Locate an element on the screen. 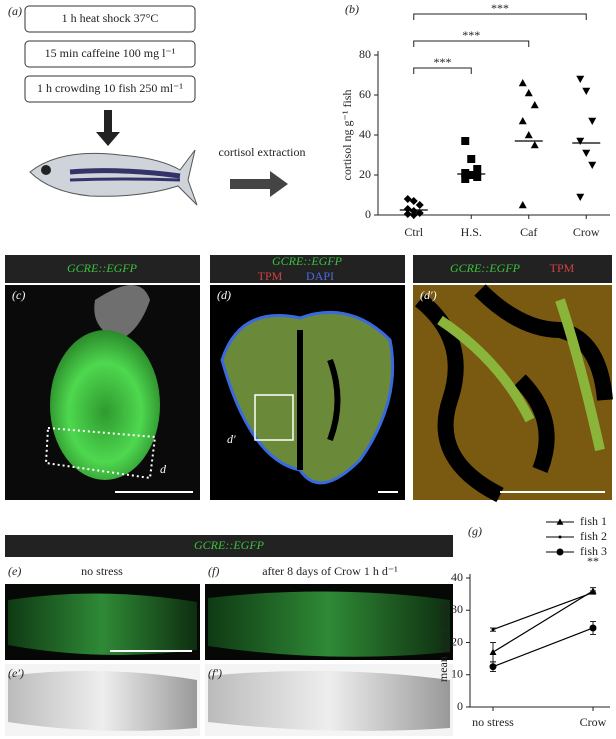 This screenshot has height=739, width=616. x-tick-label: H.S. is located at coordinates (471, 232).